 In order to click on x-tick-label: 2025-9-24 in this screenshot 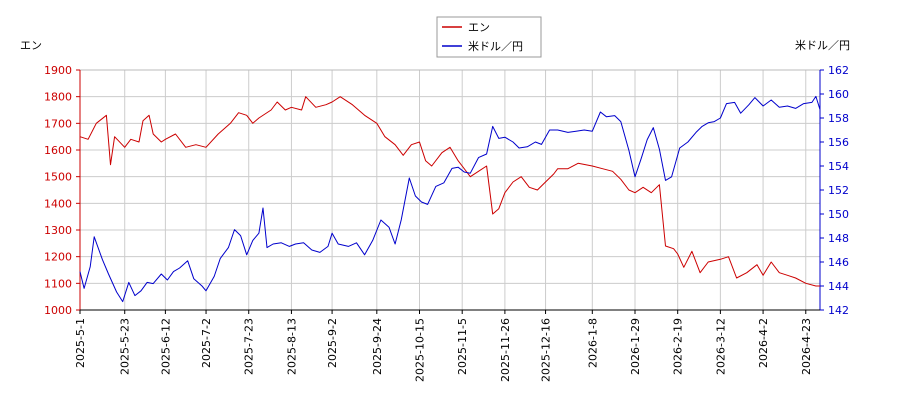, I will do `click(377, 346)`.